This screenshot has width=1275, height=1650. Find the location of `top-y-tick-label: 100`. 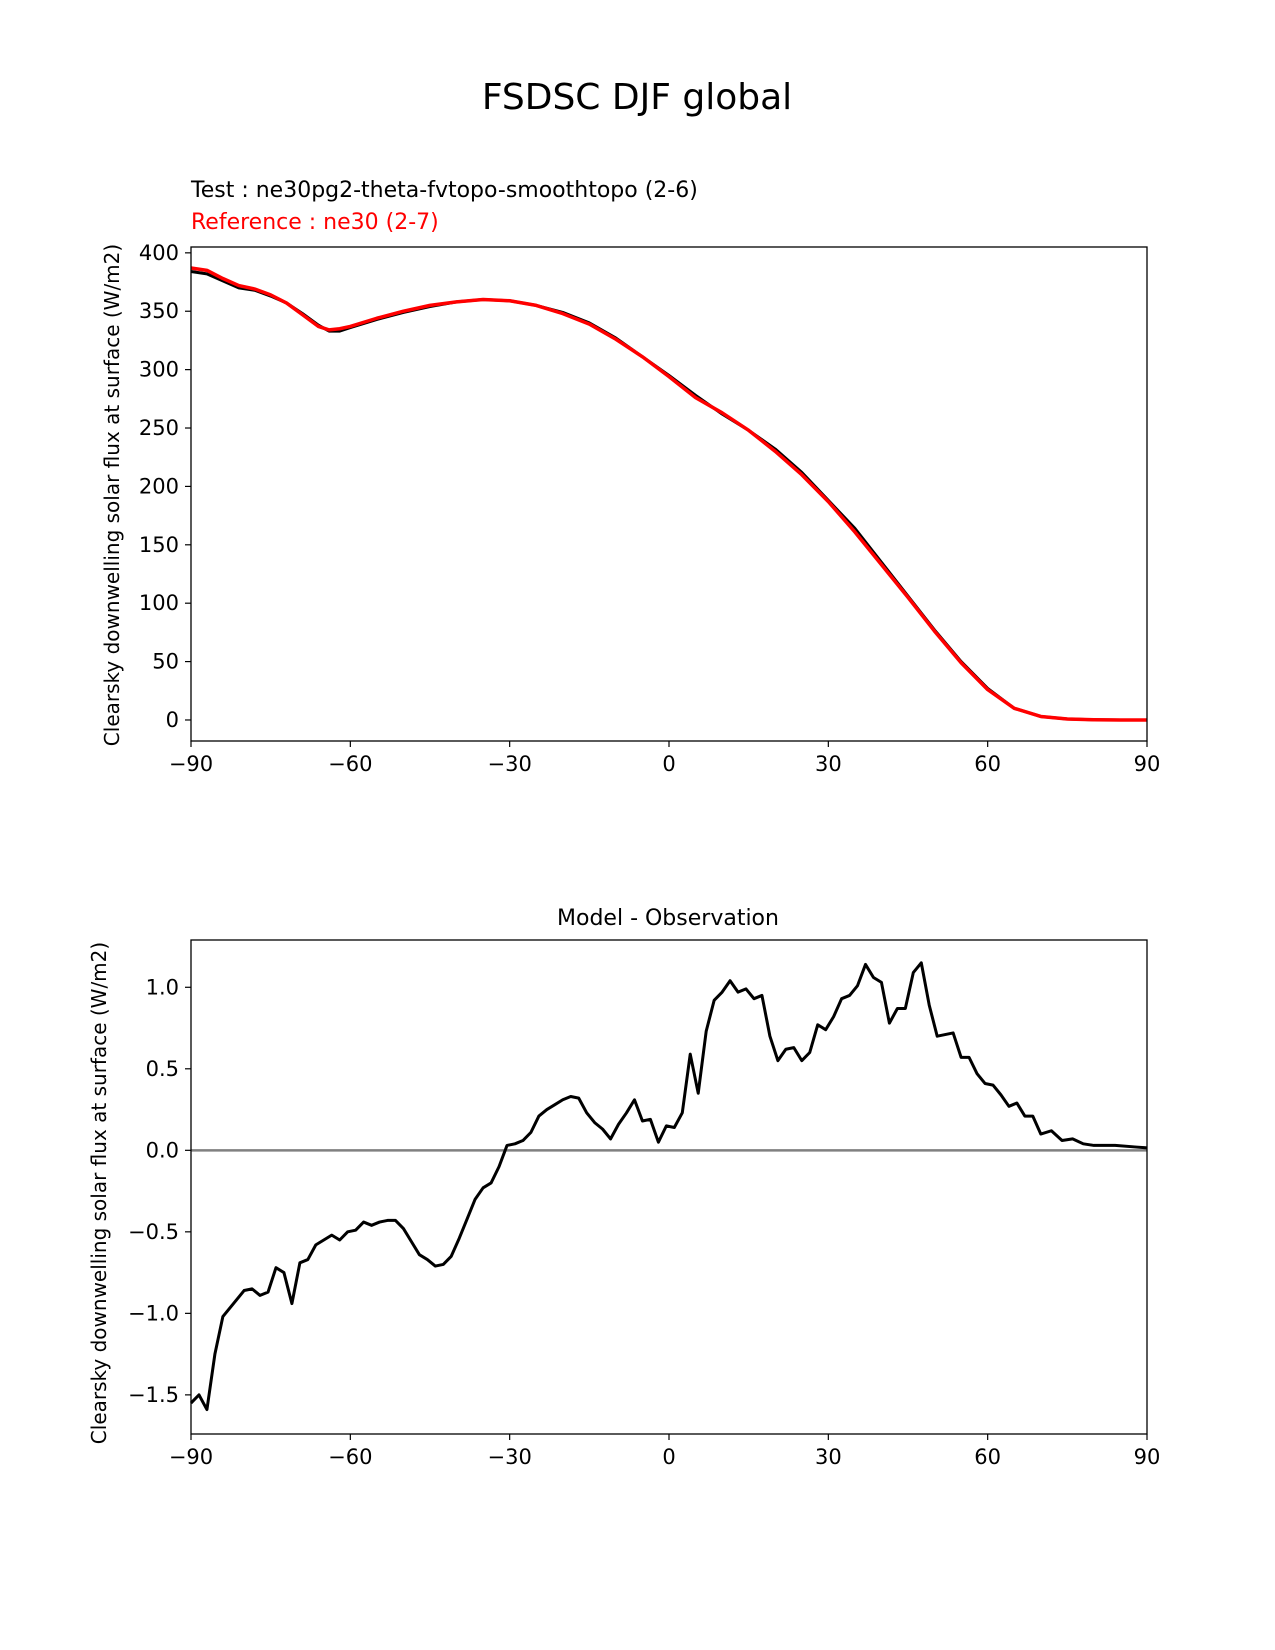

top-y-tick-label: 100 is located at coordinates (159, 603).